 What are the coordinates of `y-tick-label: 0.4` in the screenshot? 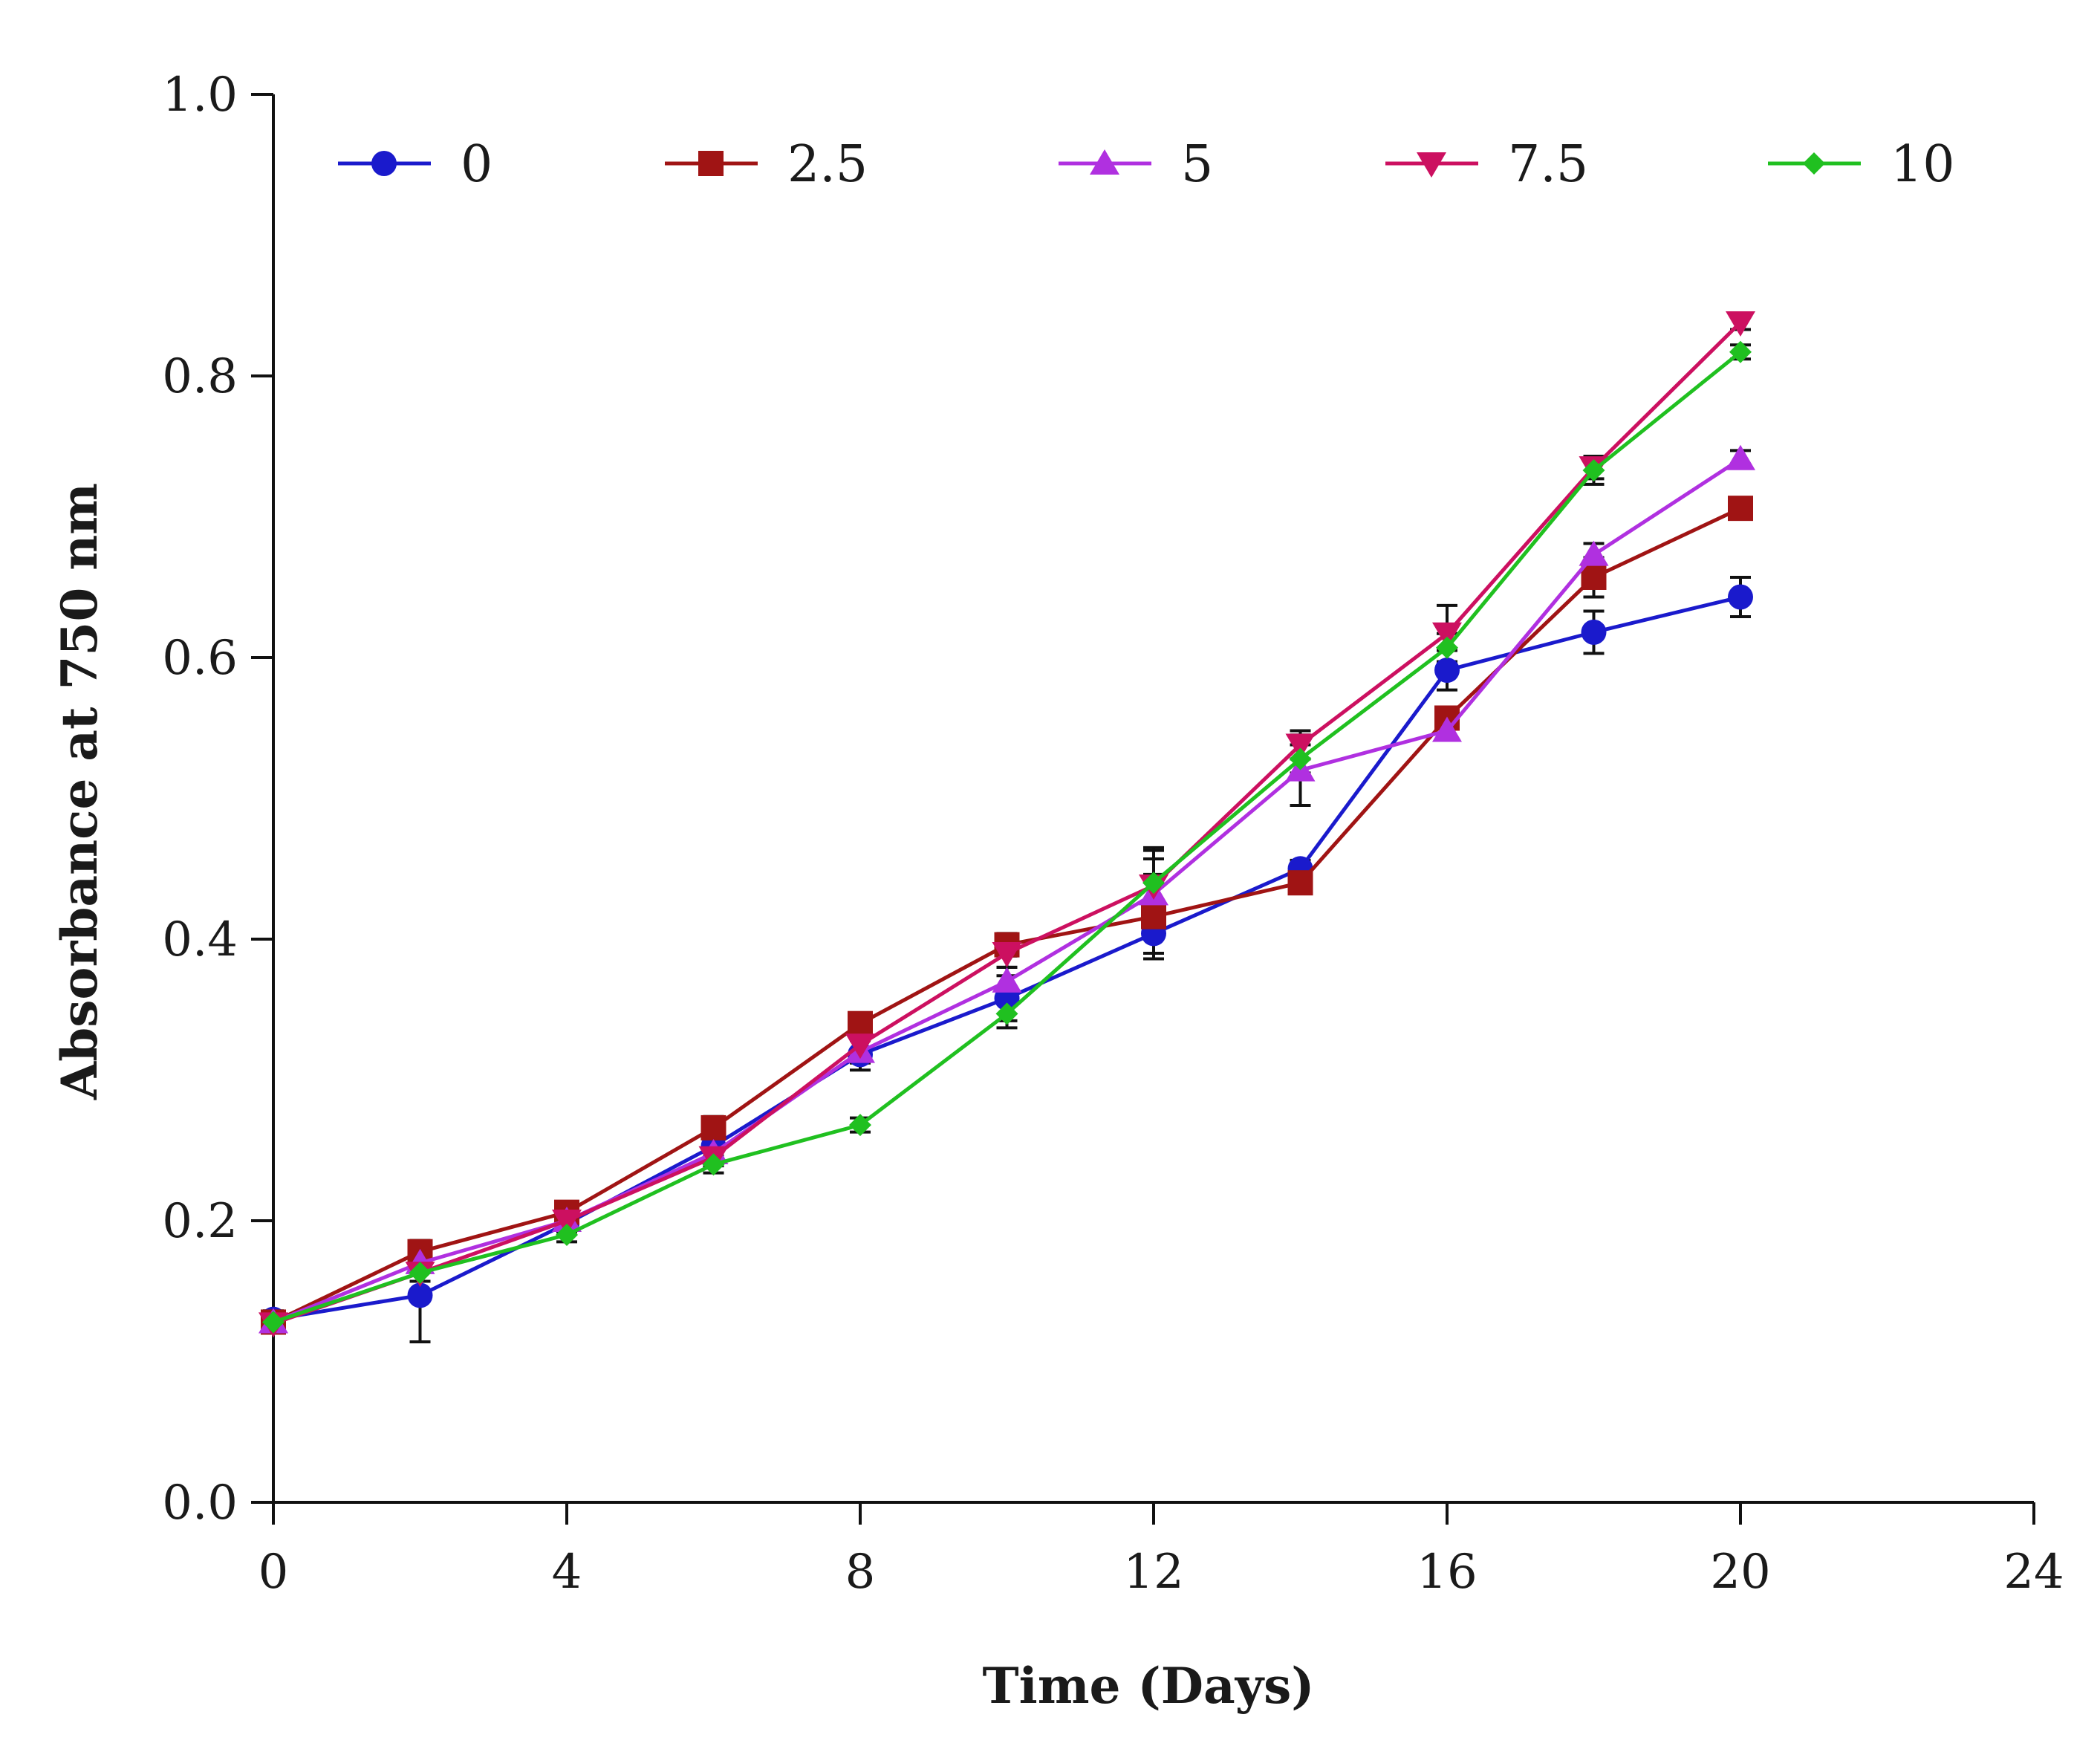 It's located at (200, 939).